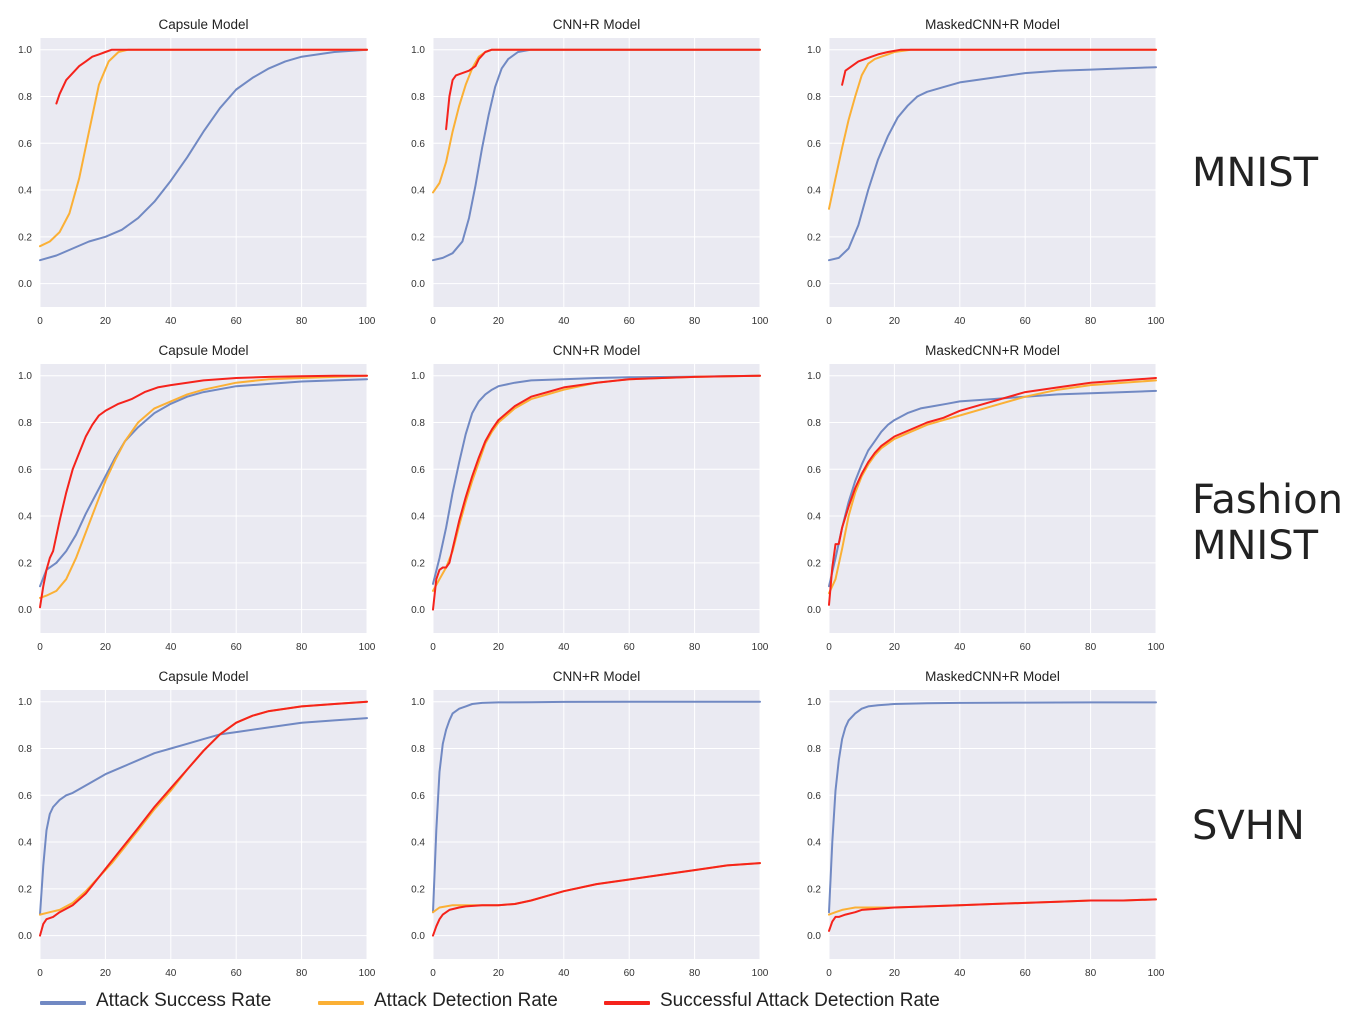  I want to click on panel-3-title: Capsule Model, so click(203, 350).